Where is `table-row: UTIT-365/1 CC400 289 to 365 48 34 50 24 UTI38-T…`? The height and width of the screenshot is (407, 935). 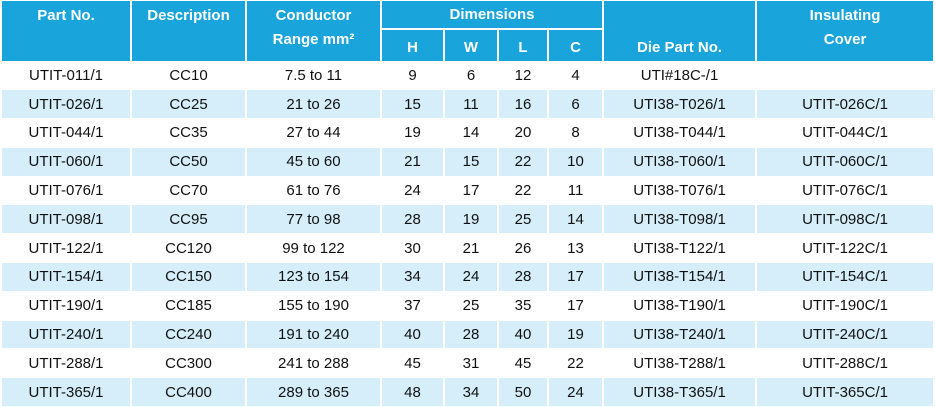 table-row: UTIT-365/1 CC400 289 to 365 48 34 50 24 UTI38-T… is located at coordinates (467, 392).